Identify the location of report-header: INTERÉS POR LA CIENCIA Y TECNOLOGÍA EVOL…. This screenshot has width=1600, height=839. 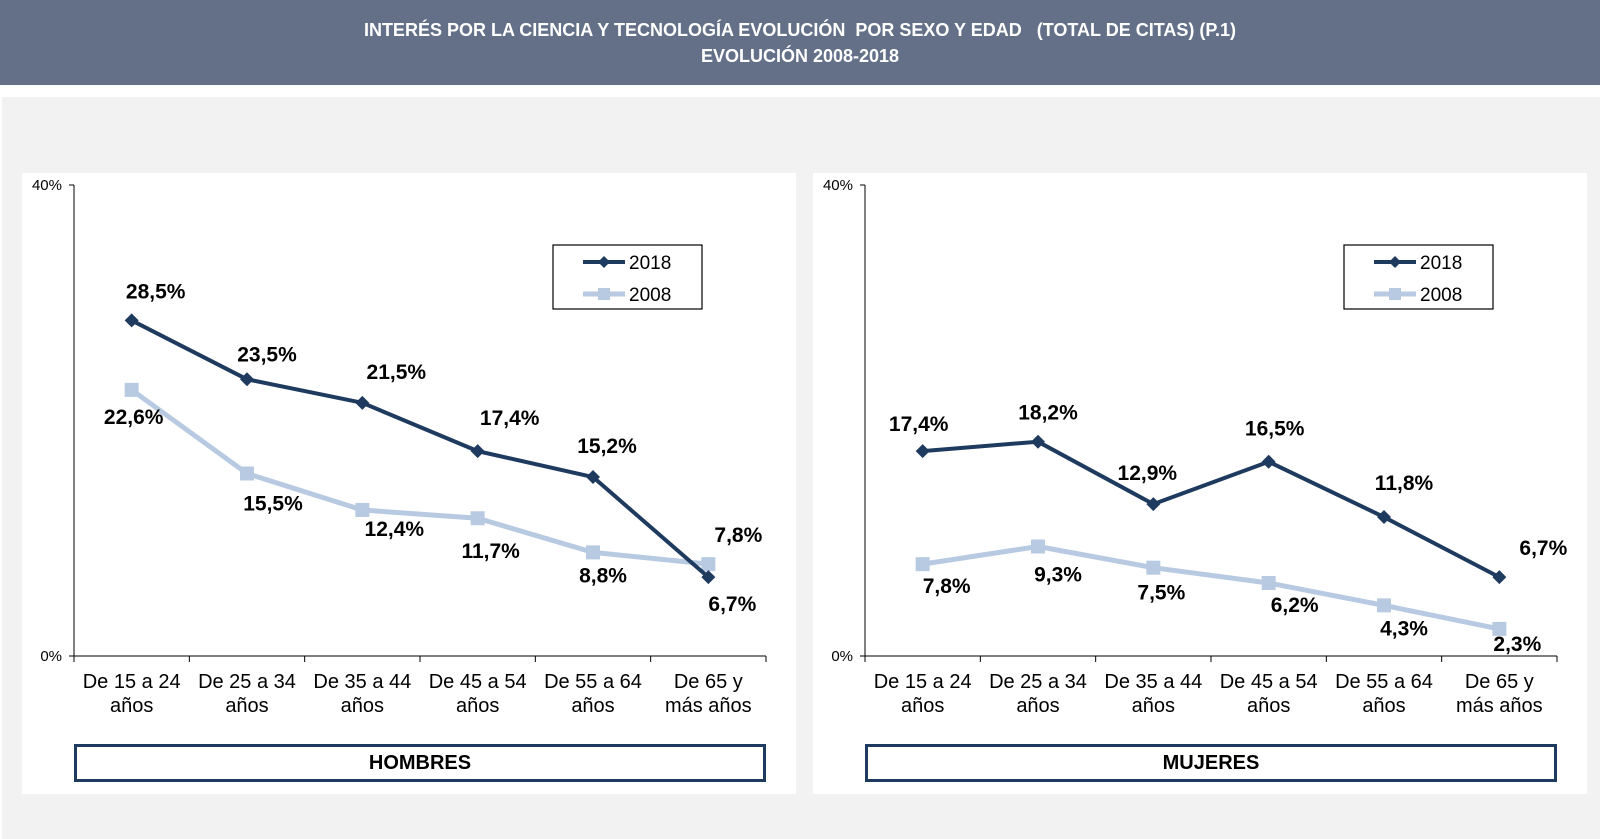
(800, 42).